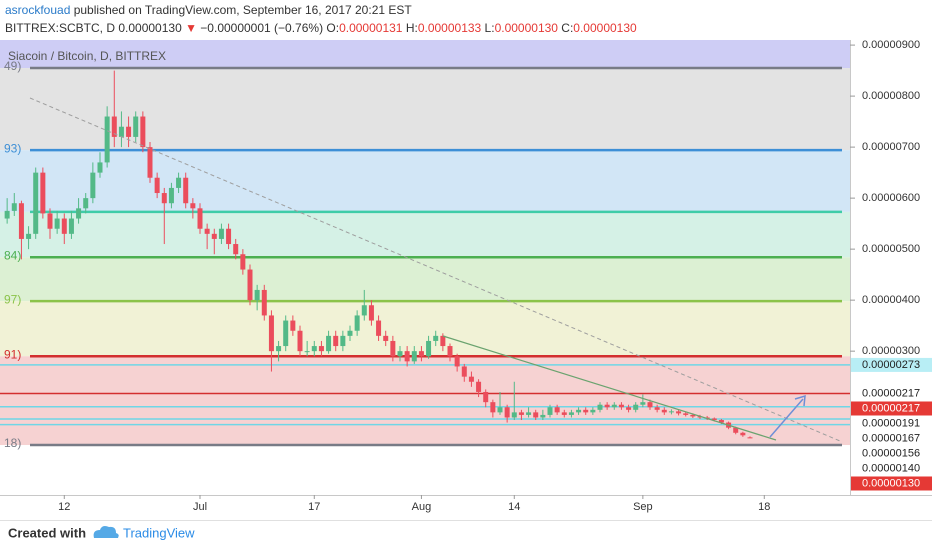  I want to click on fib-band, so click(425, 329).